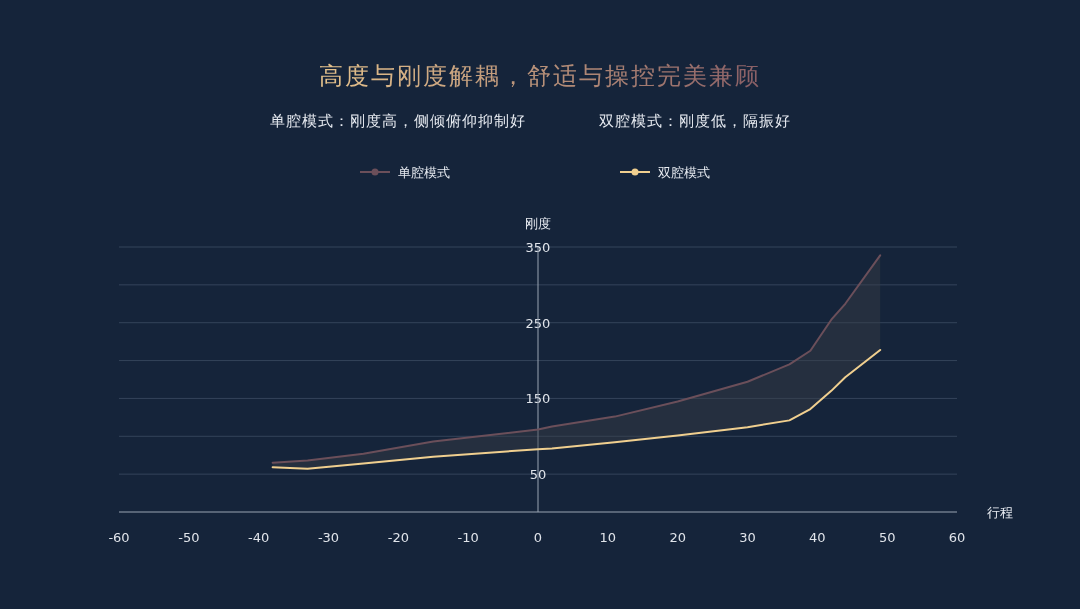 The image size is (1080, 609). I want to click on chart-subtitle: 单腔模式：刚度高，侧倾俯仰抑制好, so click(398, 121).